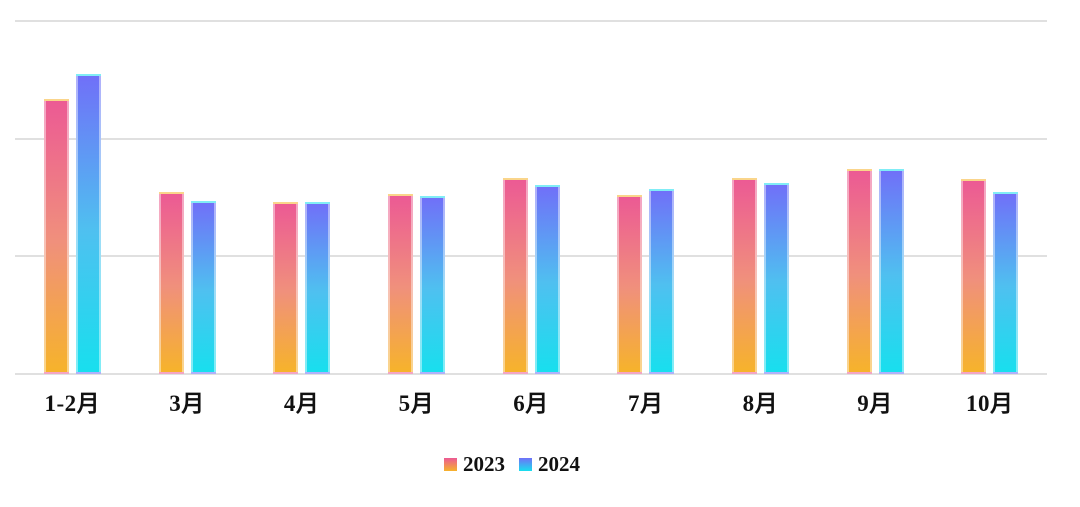  Describe the element at coordinates (559, 464) in the screenshot. I see `legend-label-2024: 2024` at that location.